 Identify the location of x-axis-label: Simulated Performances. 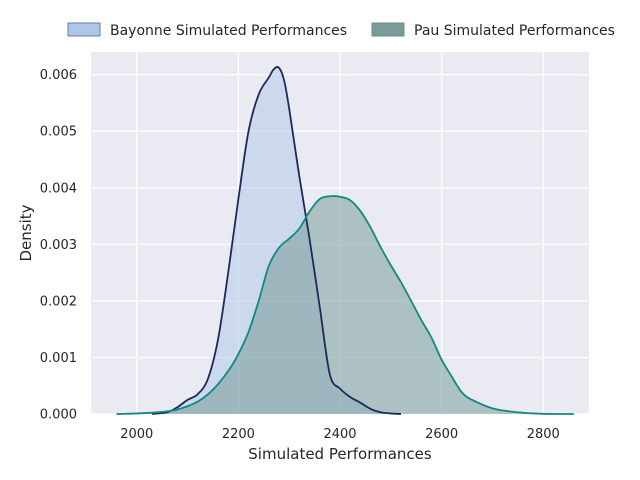
(340, 454).